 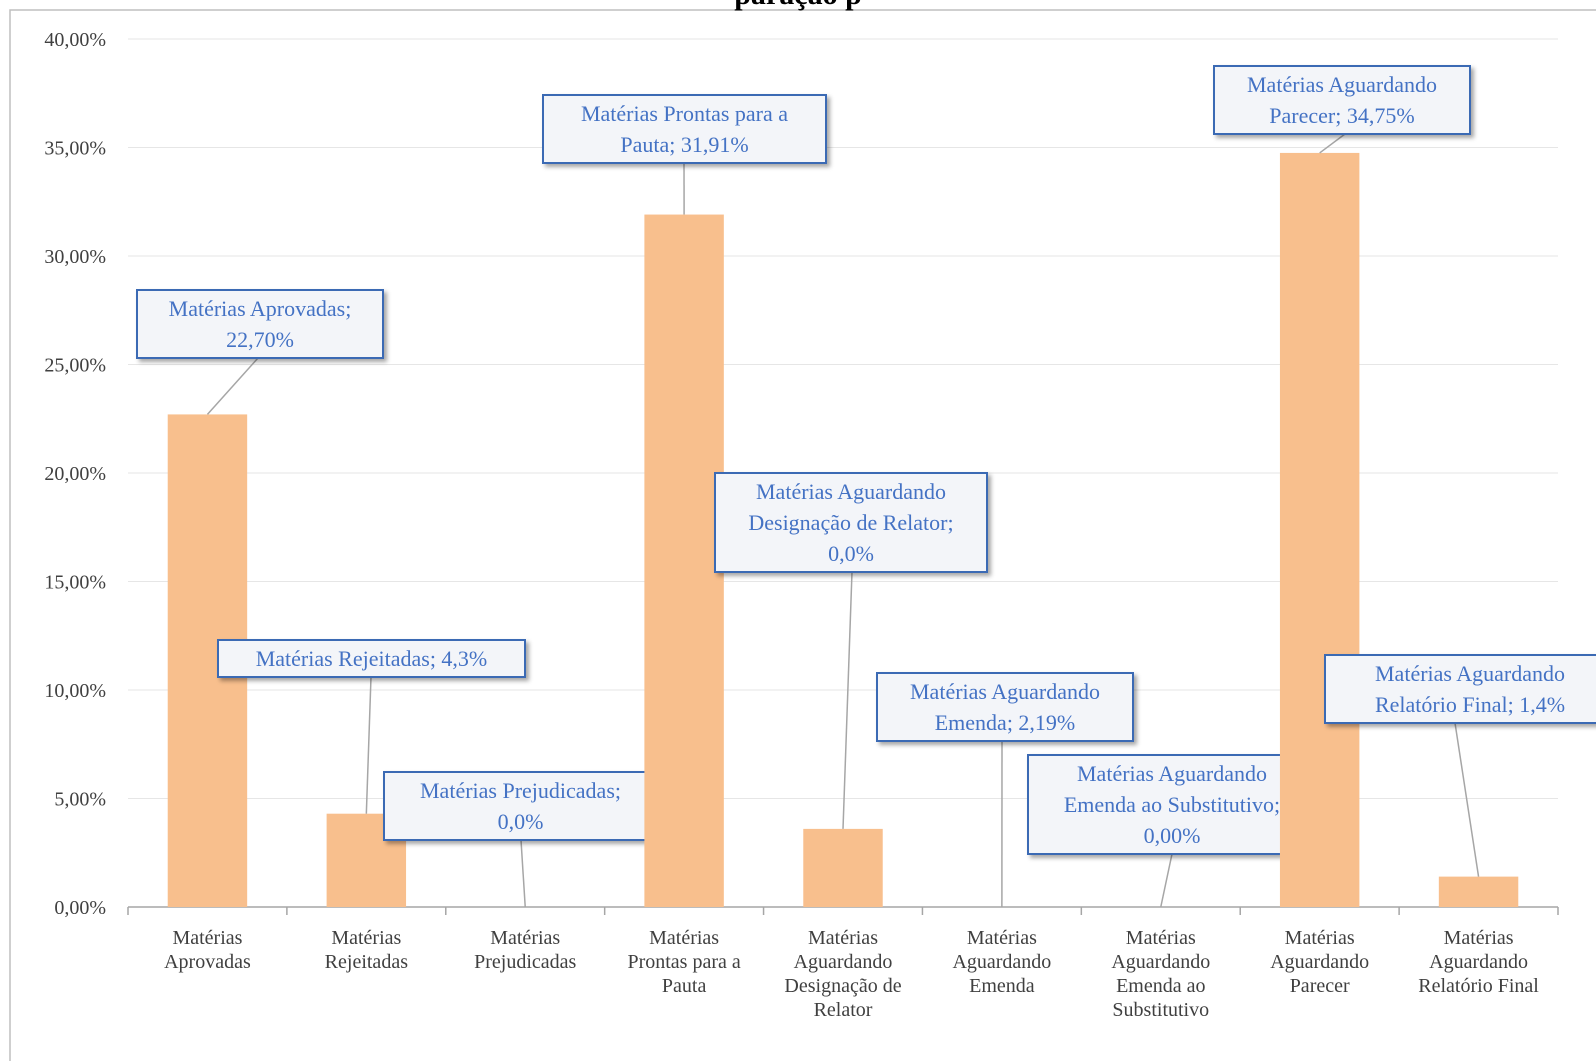 I want to click on annotation-line: 22,70%, so click(x=260, y=339).